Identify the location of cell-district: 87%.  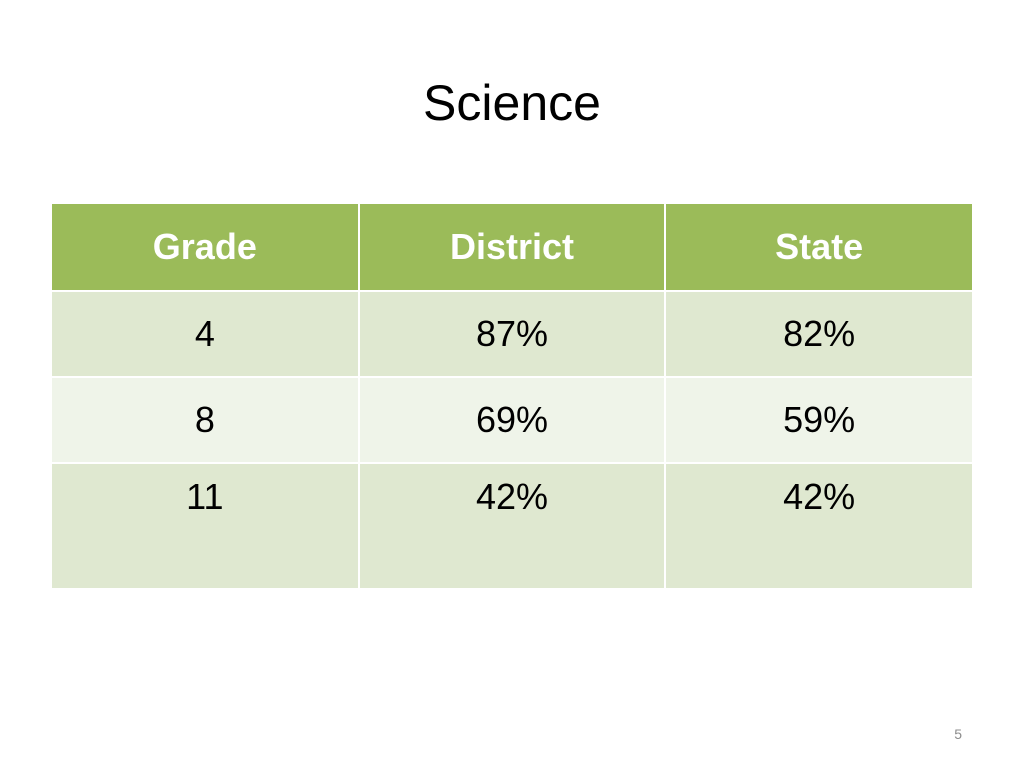
(512, 334).